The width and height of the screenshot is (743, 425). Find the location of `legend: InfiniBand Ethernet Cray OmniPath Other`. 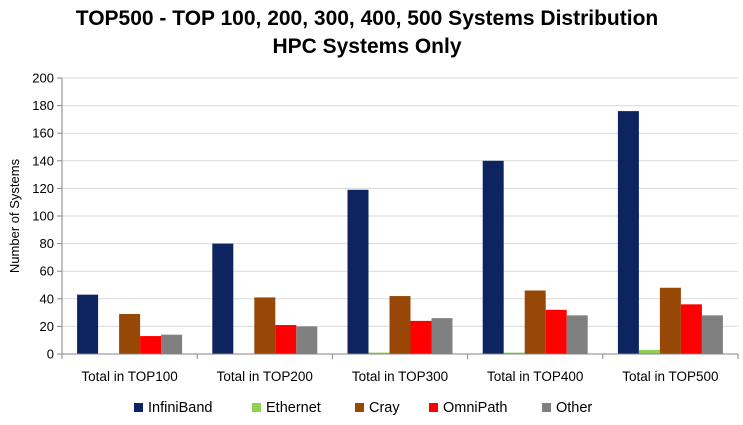

legend: InfiniBand Ethernet Cray OmniPath Other is located at coordinates (363, 408).